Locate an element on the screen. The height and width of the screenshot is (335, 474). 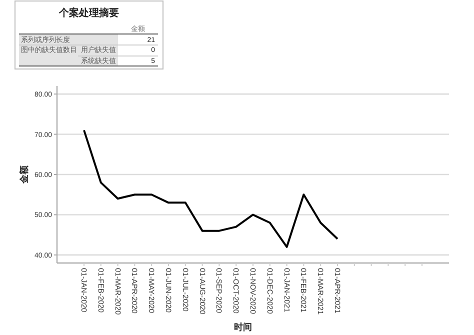
y-axis-title: 金额 is located at coordinates (24, 174).